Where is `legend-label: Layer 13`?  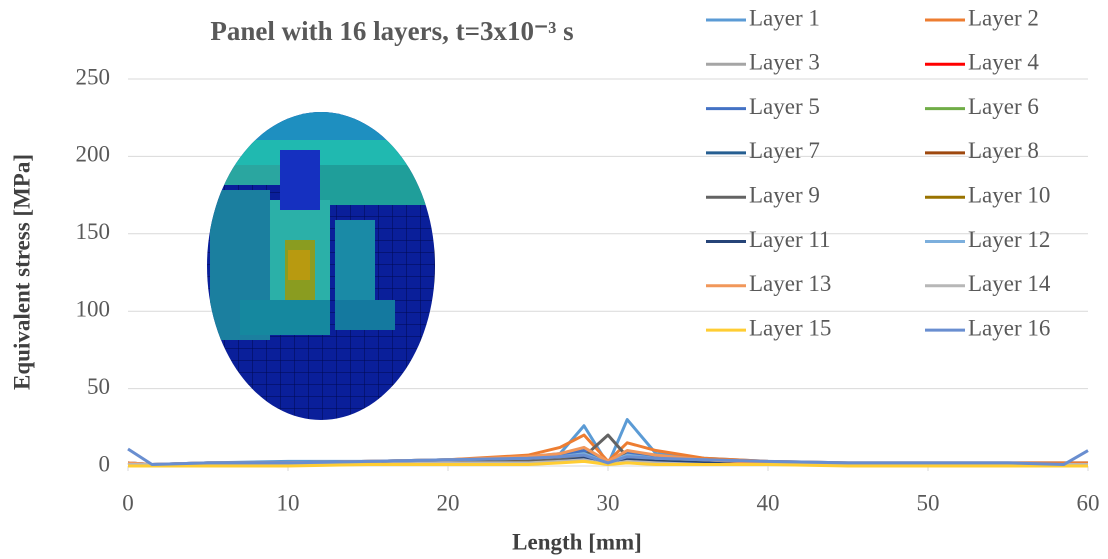
legend-label: Layer 13 is located at coordinates (790, 283).